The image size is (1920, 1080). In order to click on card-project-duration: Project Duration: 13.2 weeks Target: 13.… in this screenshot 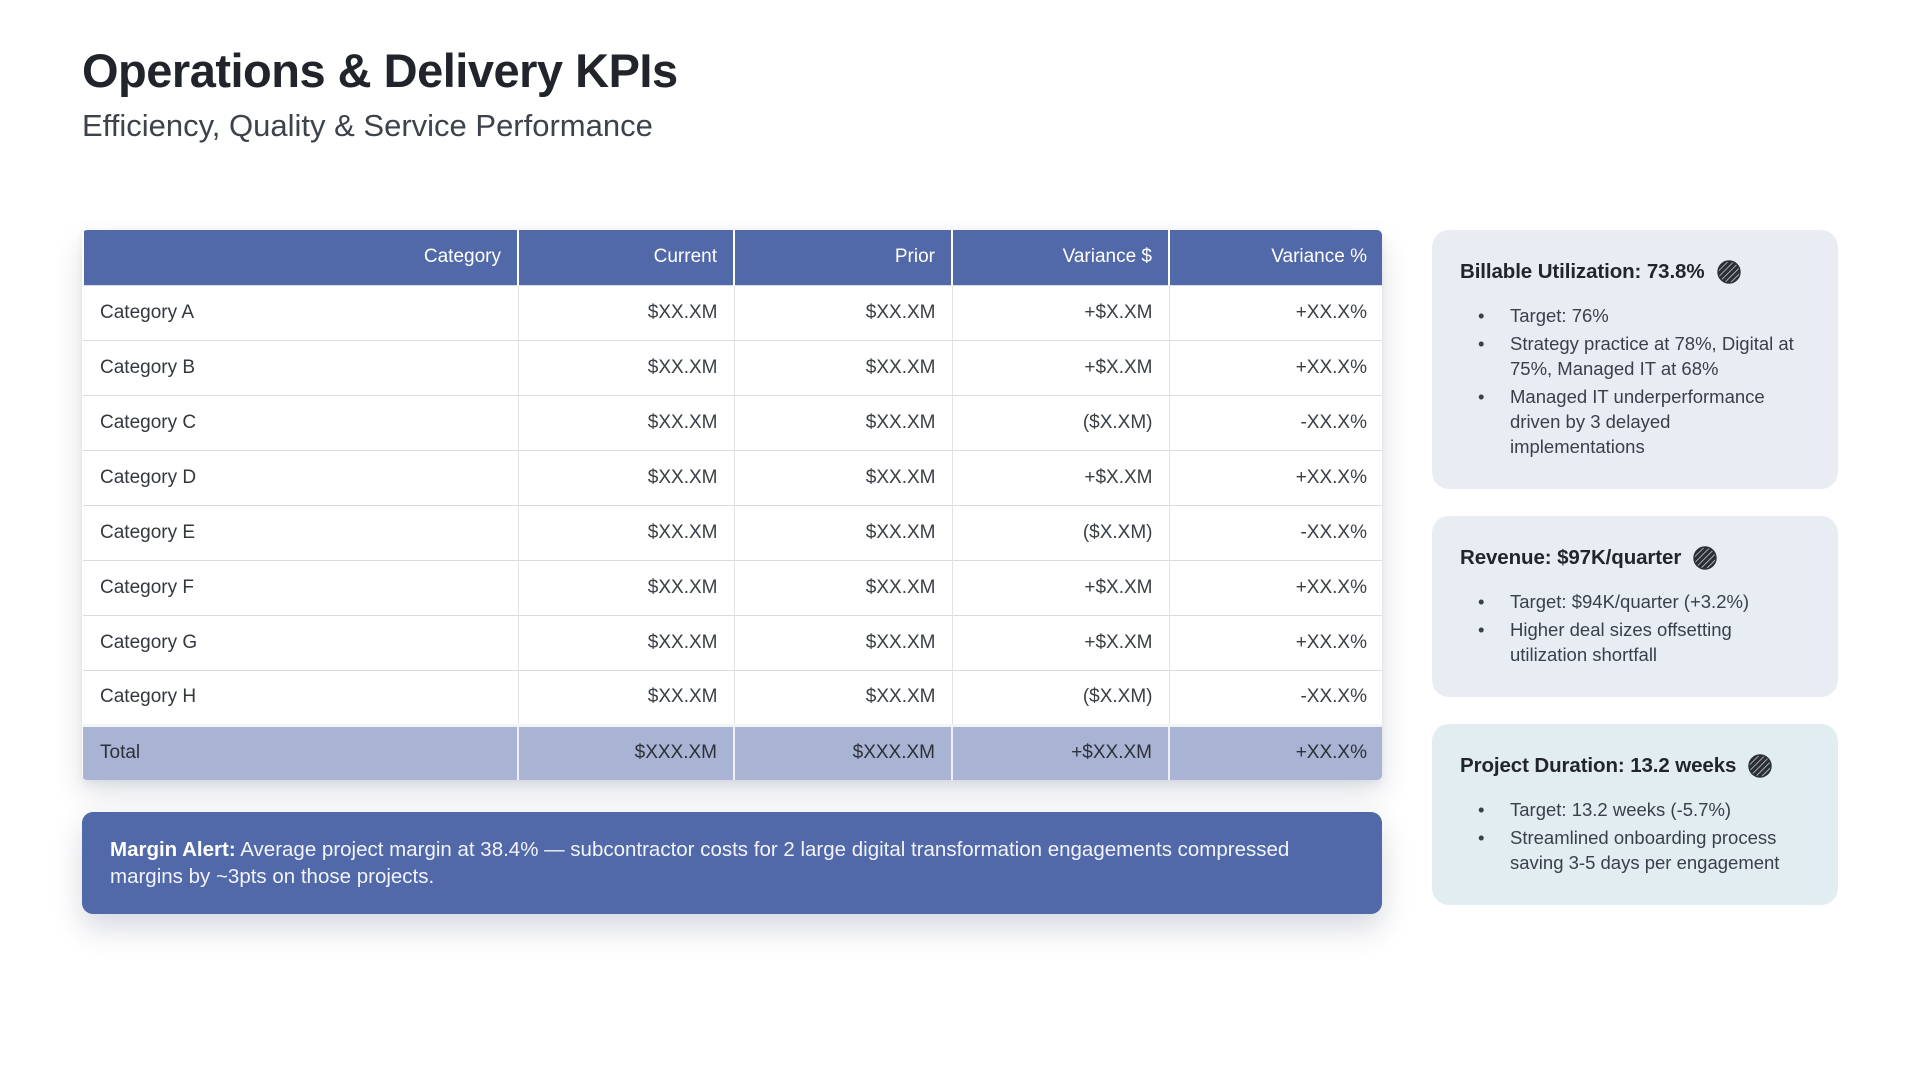, I will do `click(1635, 814)`.